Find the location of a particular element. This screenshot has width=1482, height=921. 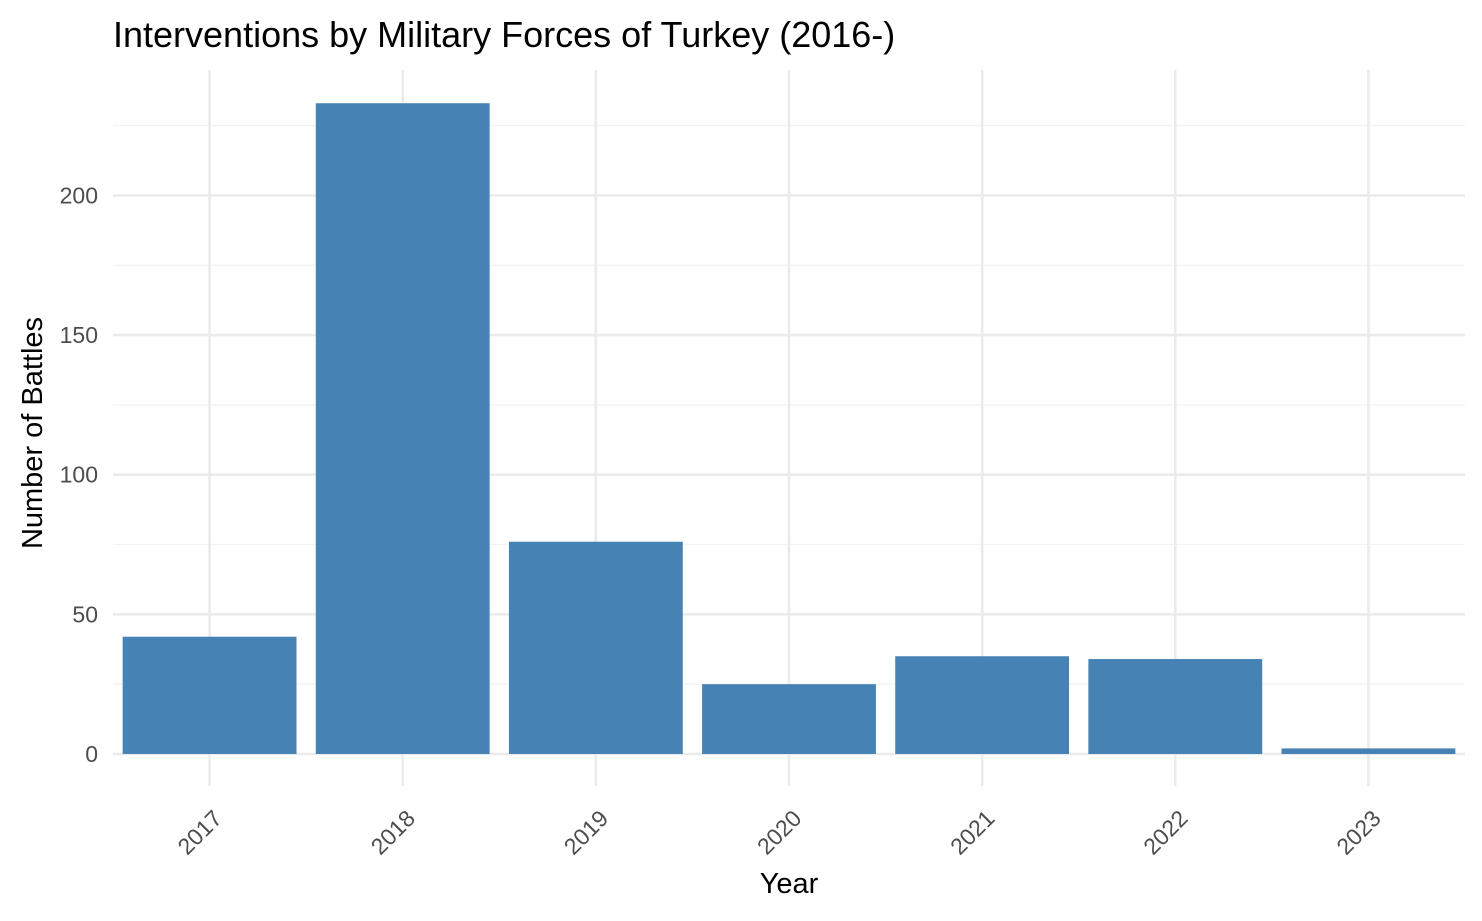

y-axis-ticks: 0 50 100 150 200 is located at coordinates (79, 474).